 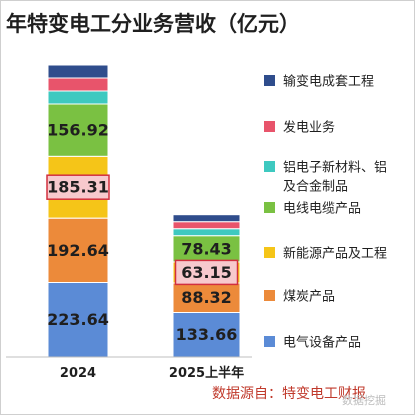 What do you see at coordinates (309, 297) in the screenshot?
I see `legend-label: 煤炭产品` at bounding box center [309, 297].